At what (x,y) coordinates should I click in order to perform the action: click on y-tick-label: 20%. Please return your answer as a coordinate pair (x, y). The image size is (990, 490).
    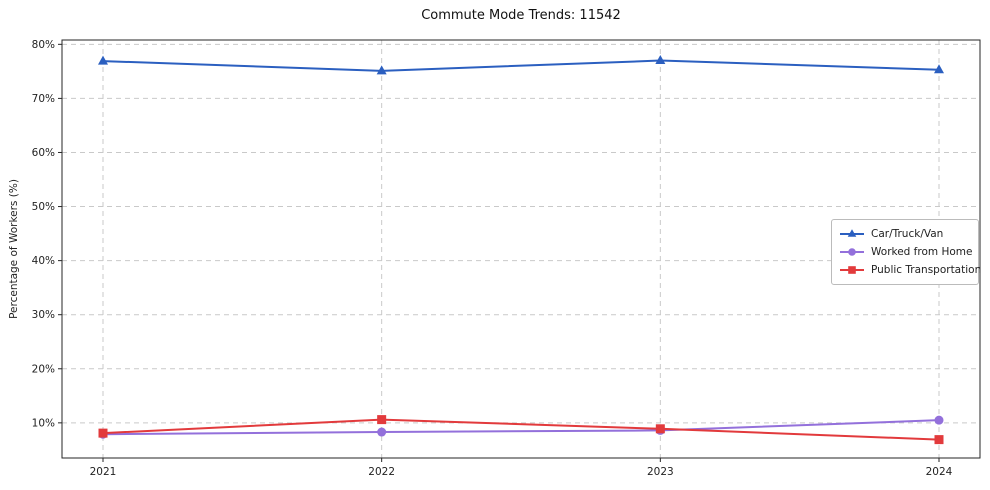
    Looking at the image, I should click on (43, 369).